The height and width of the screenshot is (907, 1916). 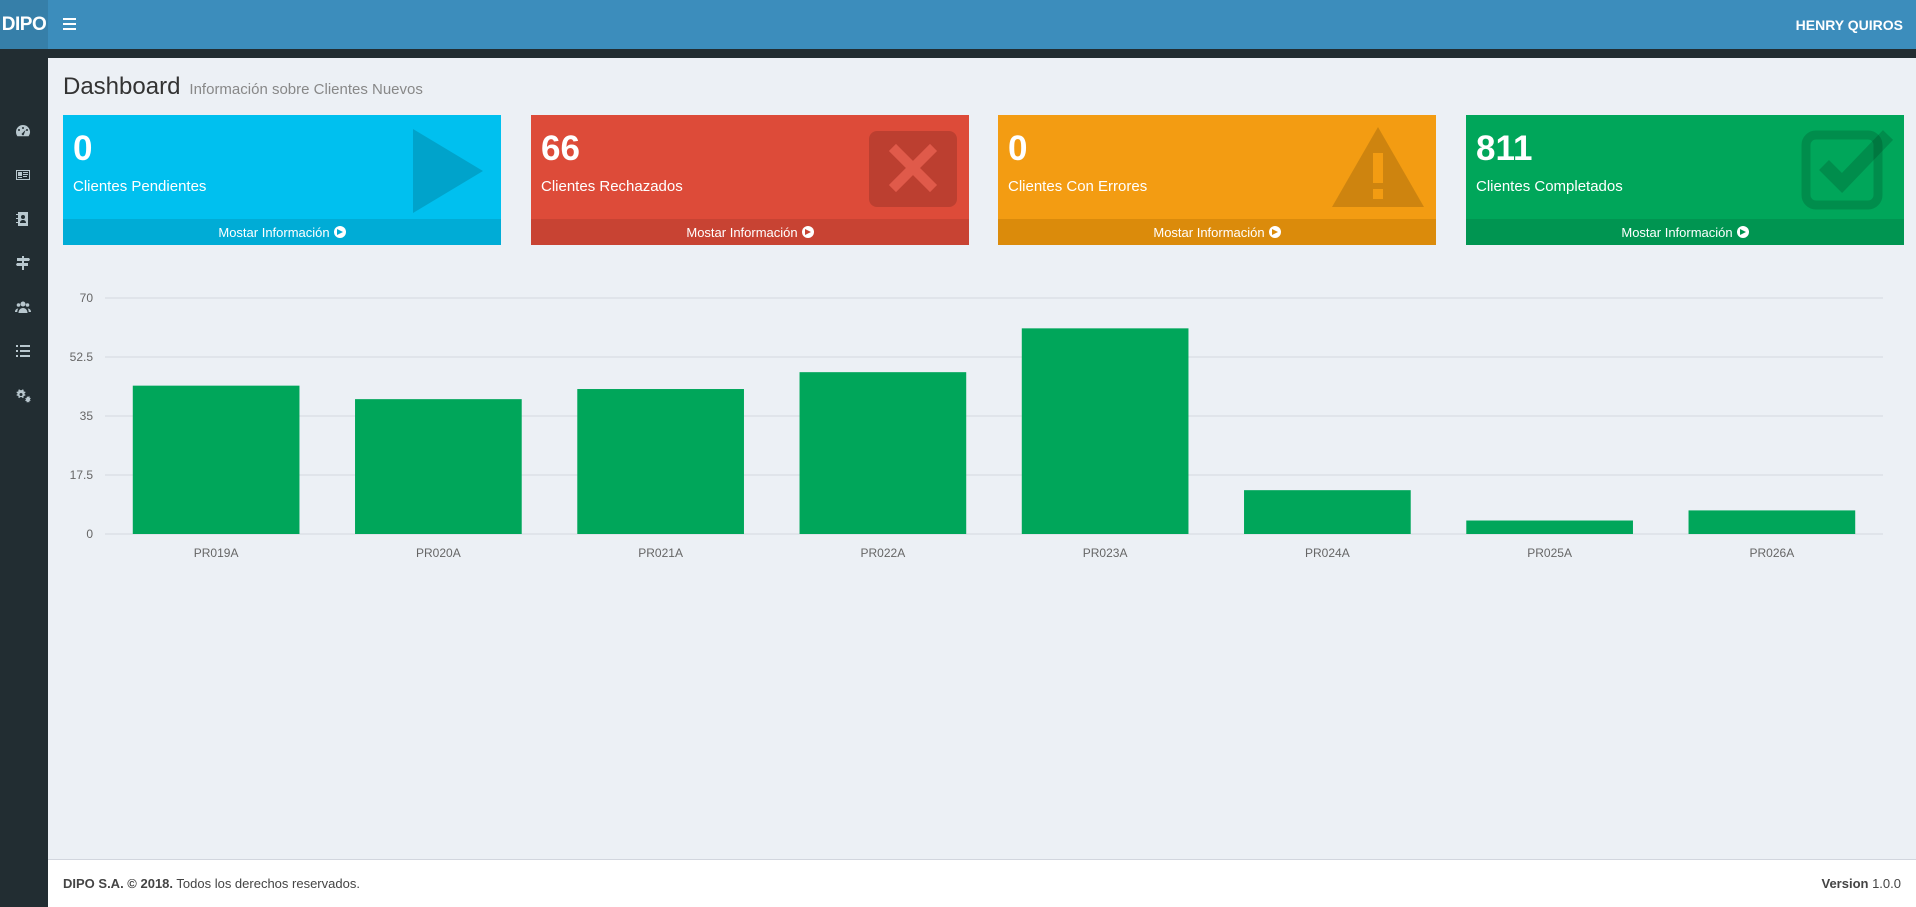 I want to click on more-info-link-completed: Mostar Información, so click(x=1685, y=232).